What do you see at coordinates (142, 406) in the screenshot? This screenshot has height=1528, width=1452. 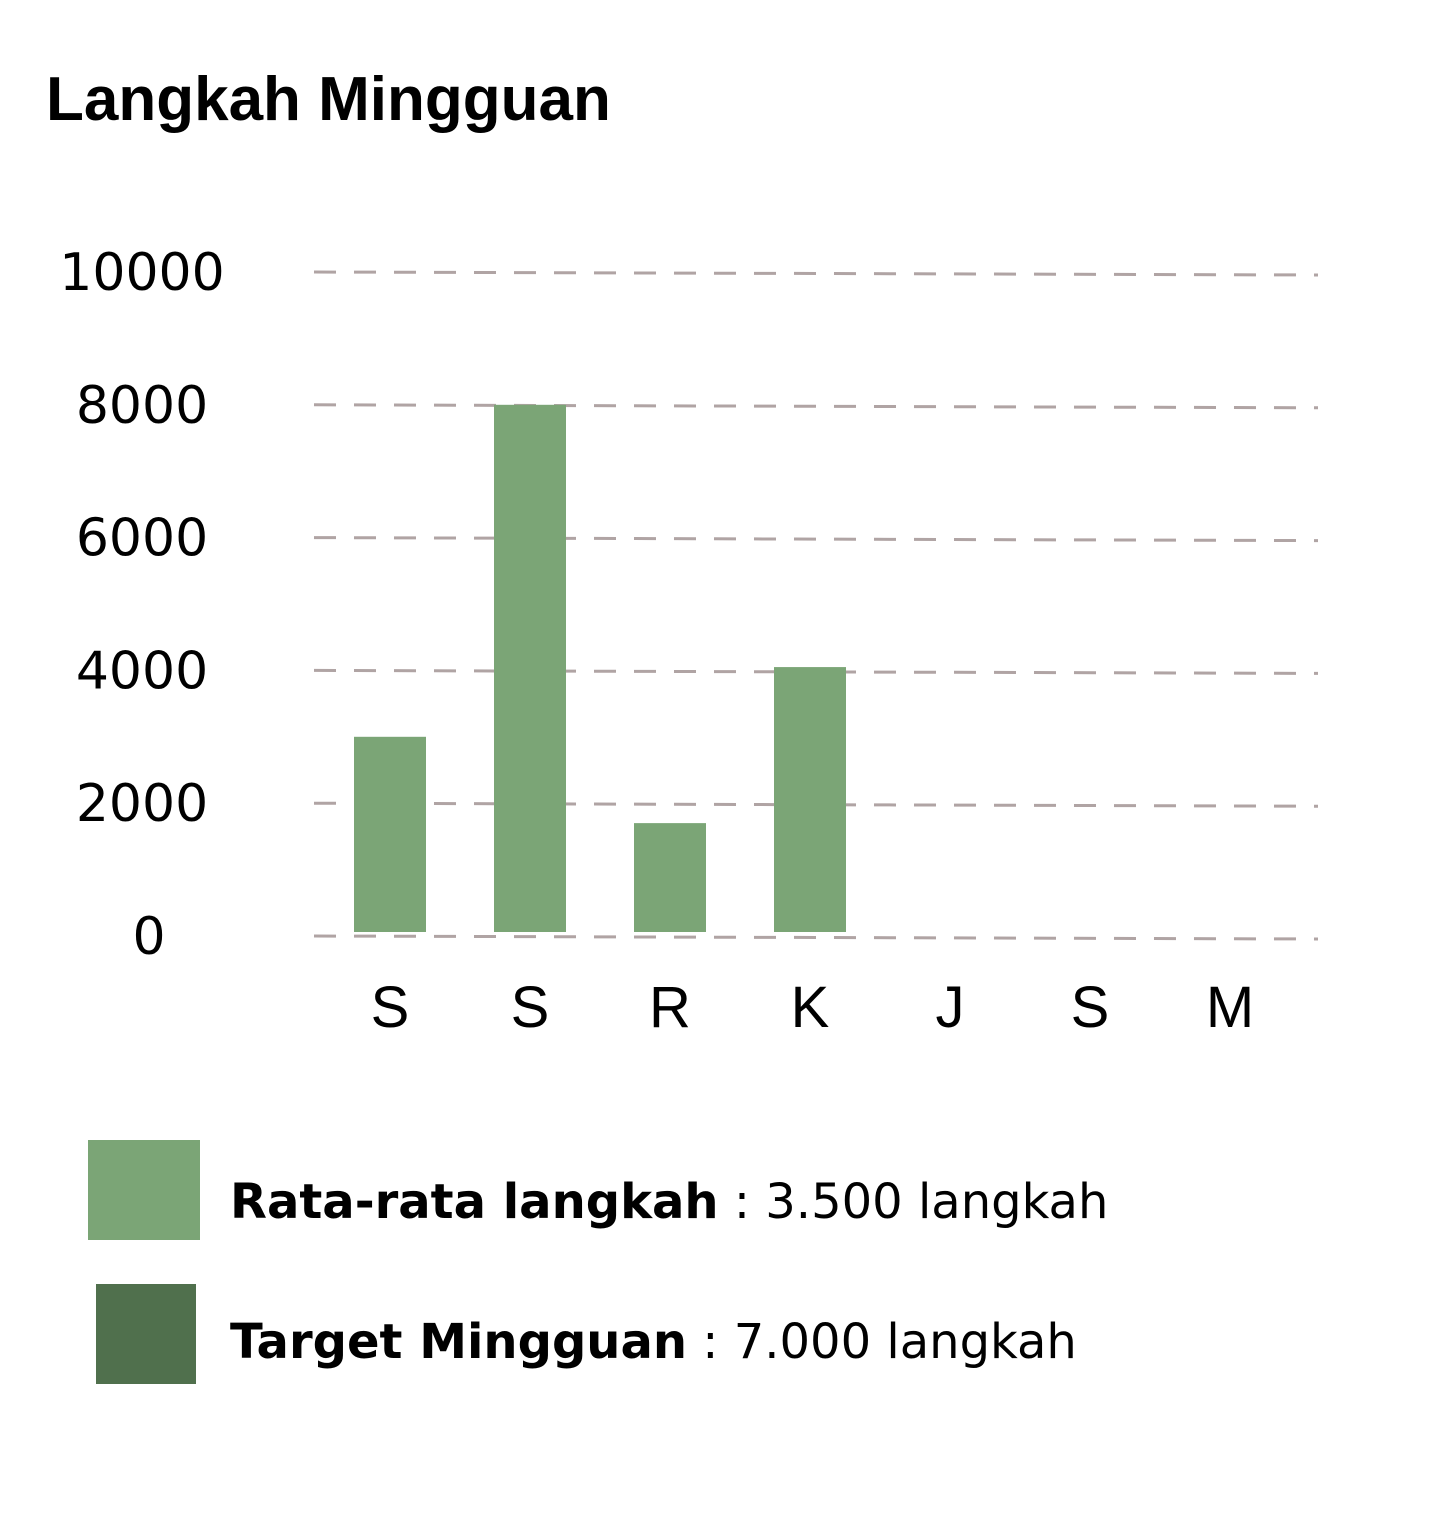 I see `y-tick-label: 8000` at bounding box center [142, 406].